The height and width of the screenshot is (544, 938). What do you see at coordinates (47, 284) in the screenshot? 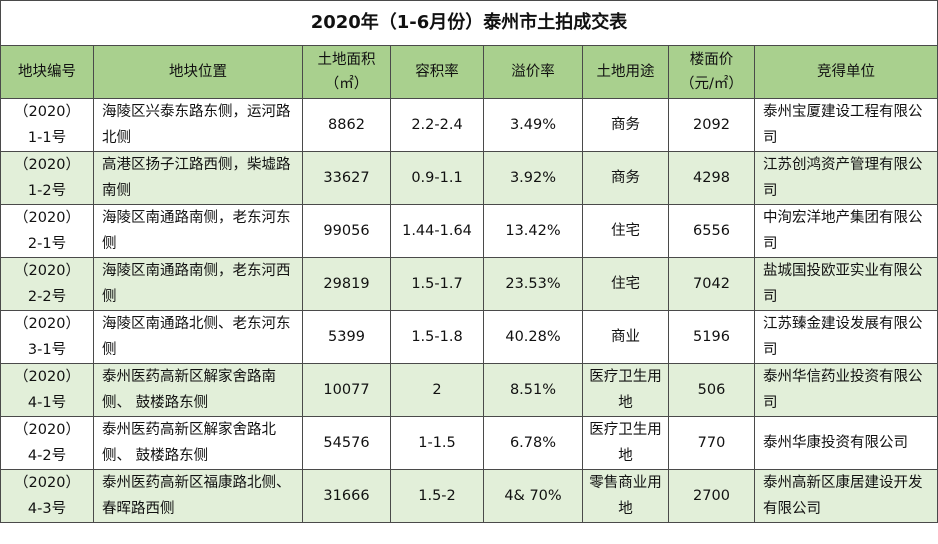
I see `cell-code: （2020） 2-2号` at bounding box center [47, 284].